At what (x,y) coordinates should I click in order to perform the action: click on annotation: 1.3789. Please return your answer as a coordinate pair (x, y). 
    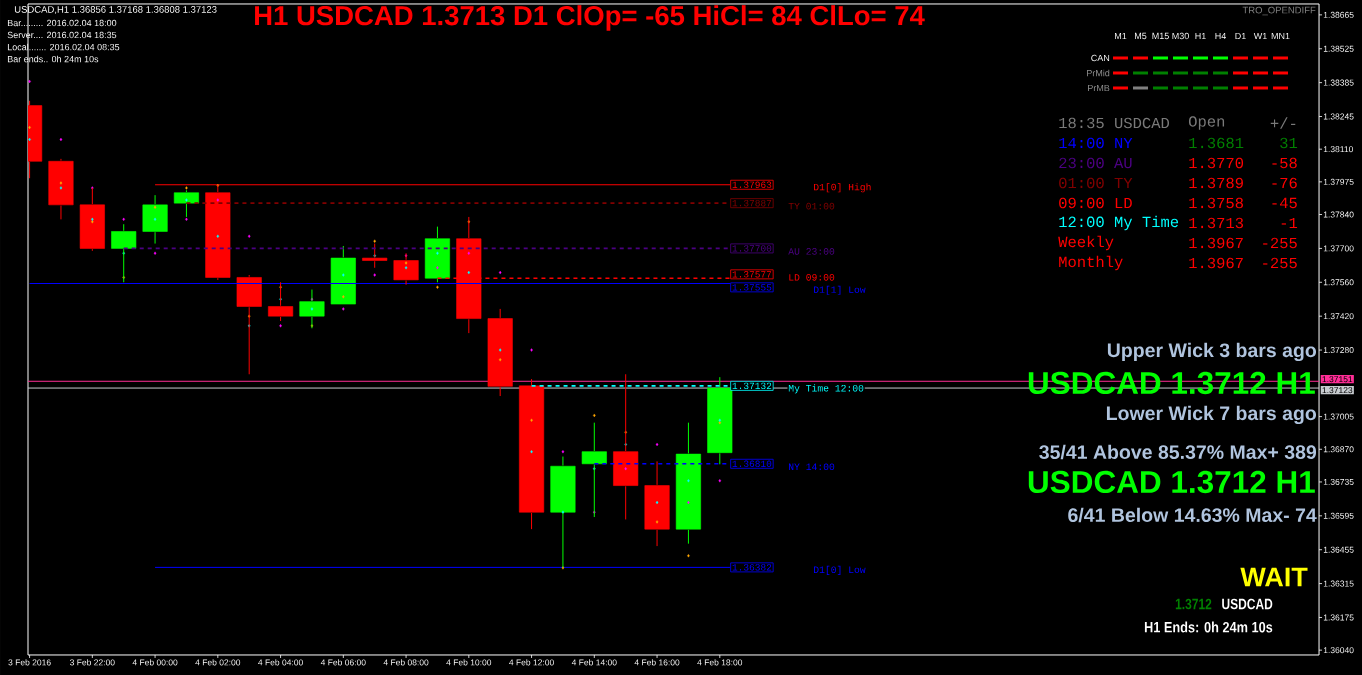
    Looking at the image, I should click on (1216, 183).